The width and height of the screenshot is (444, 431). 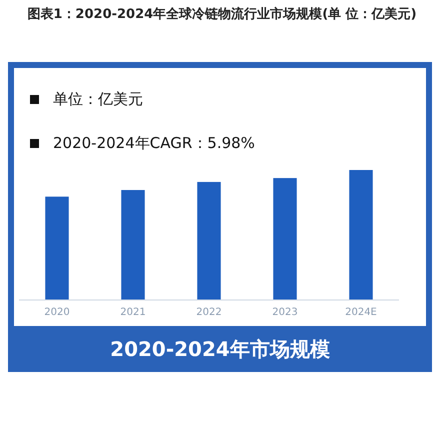 I want to click on x-tick-label: 2024E, so click(x=361, y=312).